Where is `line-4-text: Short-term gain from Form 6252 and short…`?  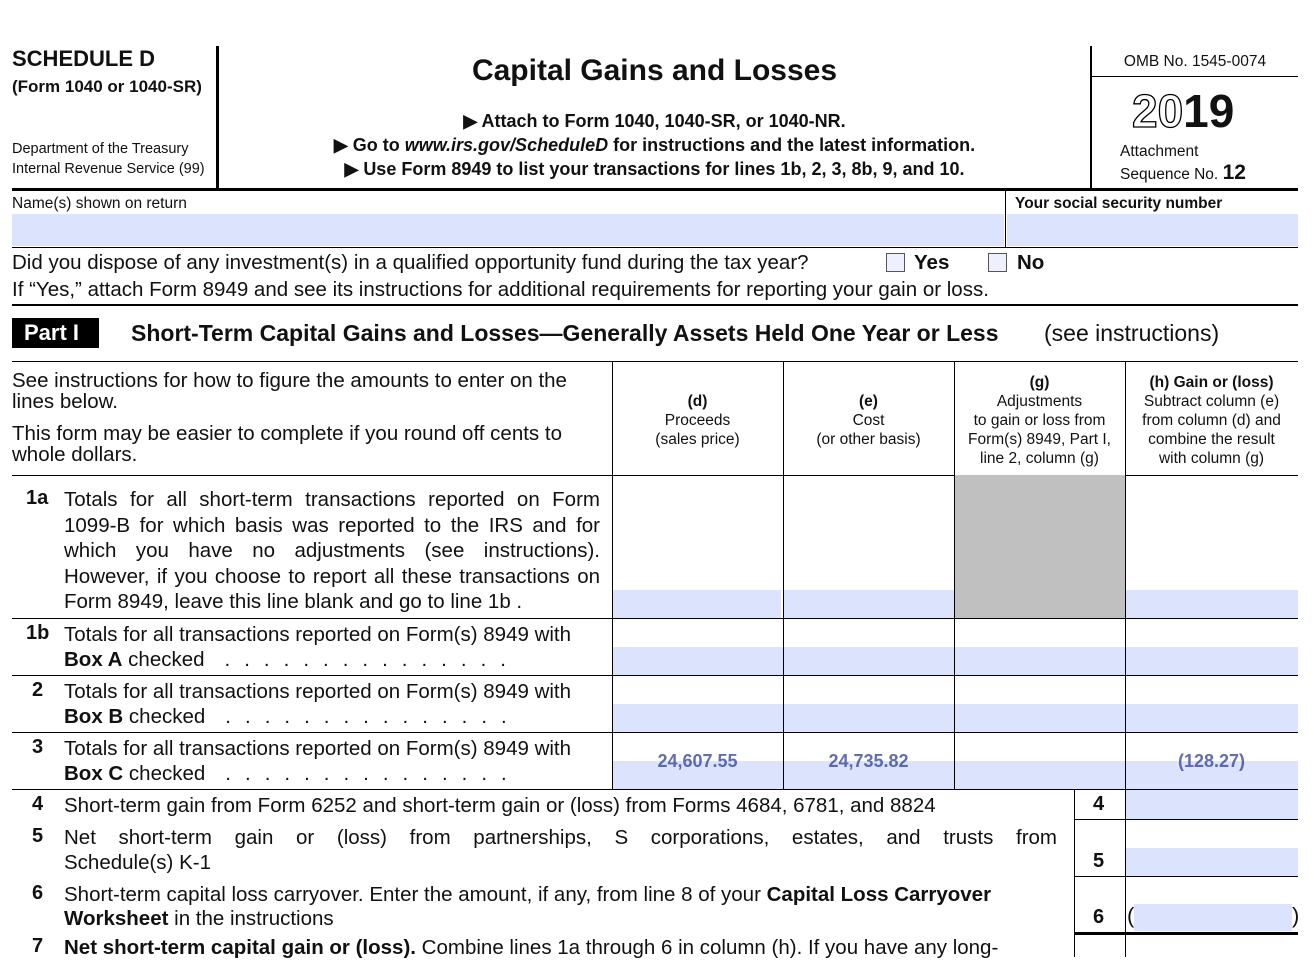 line-4-text: Short-term gain from Form 6252 and short… is located at coordinates (500, 805).